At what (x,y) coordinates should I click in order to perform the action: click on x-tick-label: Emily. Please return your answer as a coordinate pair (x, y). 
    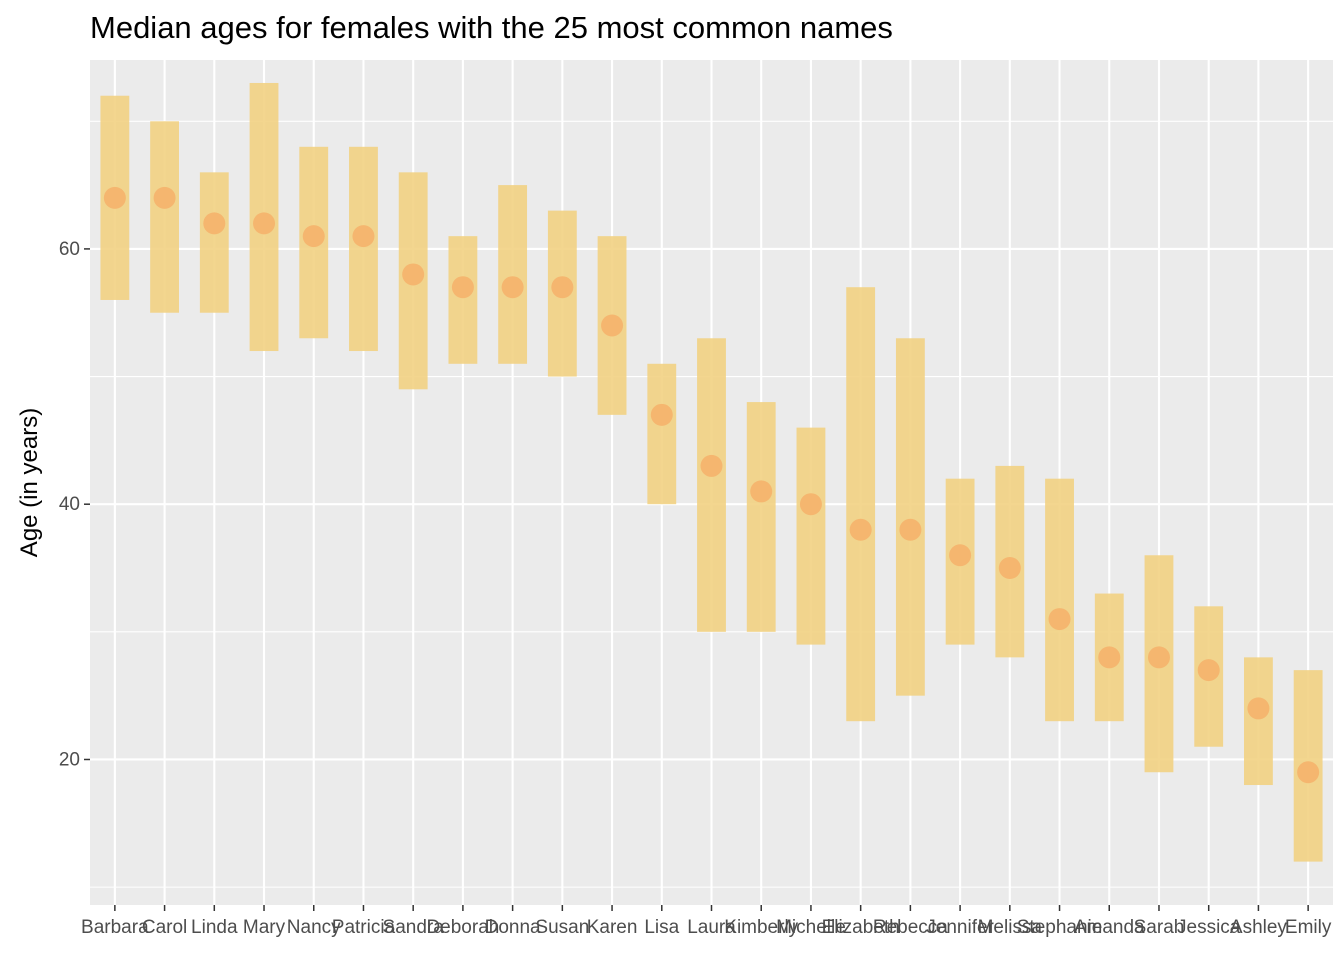
    Looking at the image, I should click on (1308, 927).